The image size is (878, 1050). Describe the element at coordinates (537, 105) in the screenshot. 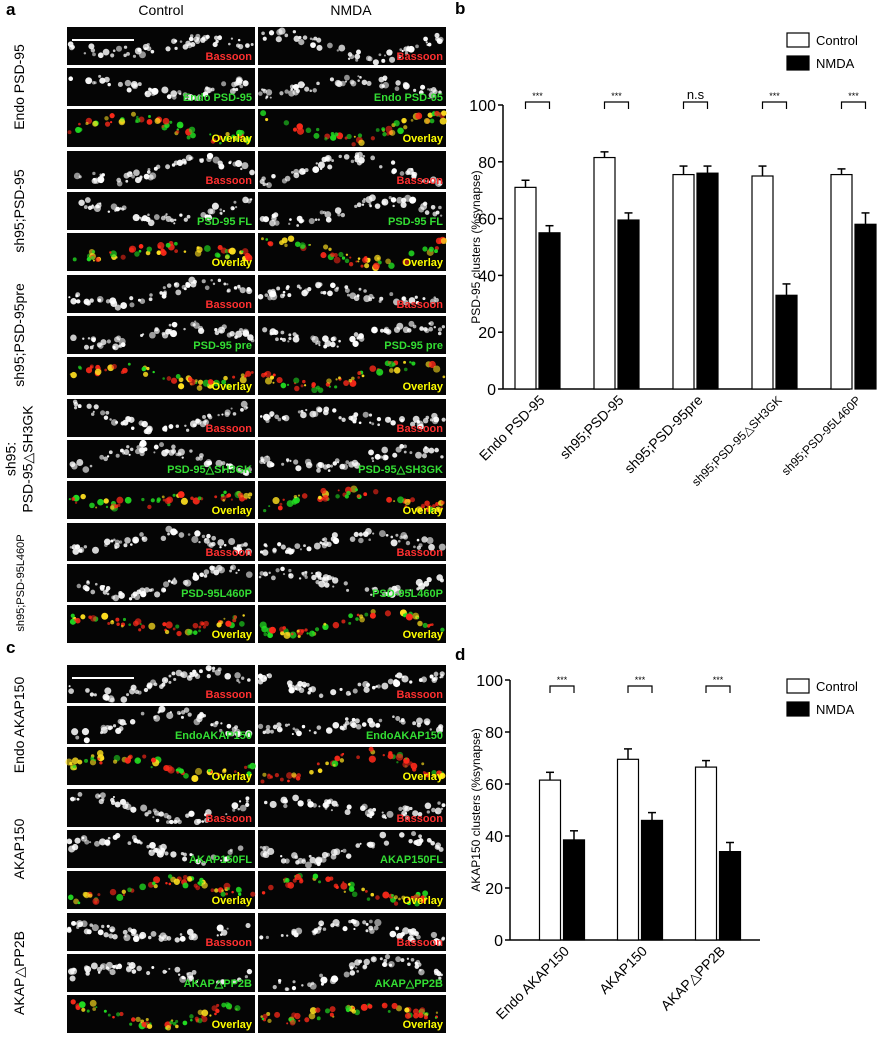

I see `significance-bracket` at that location.